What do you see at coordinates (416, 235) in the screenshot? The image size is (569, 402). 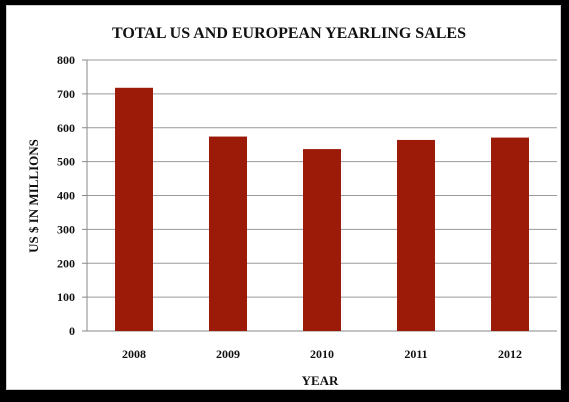 I see `bar-2011` at bounding box center [416, 235].